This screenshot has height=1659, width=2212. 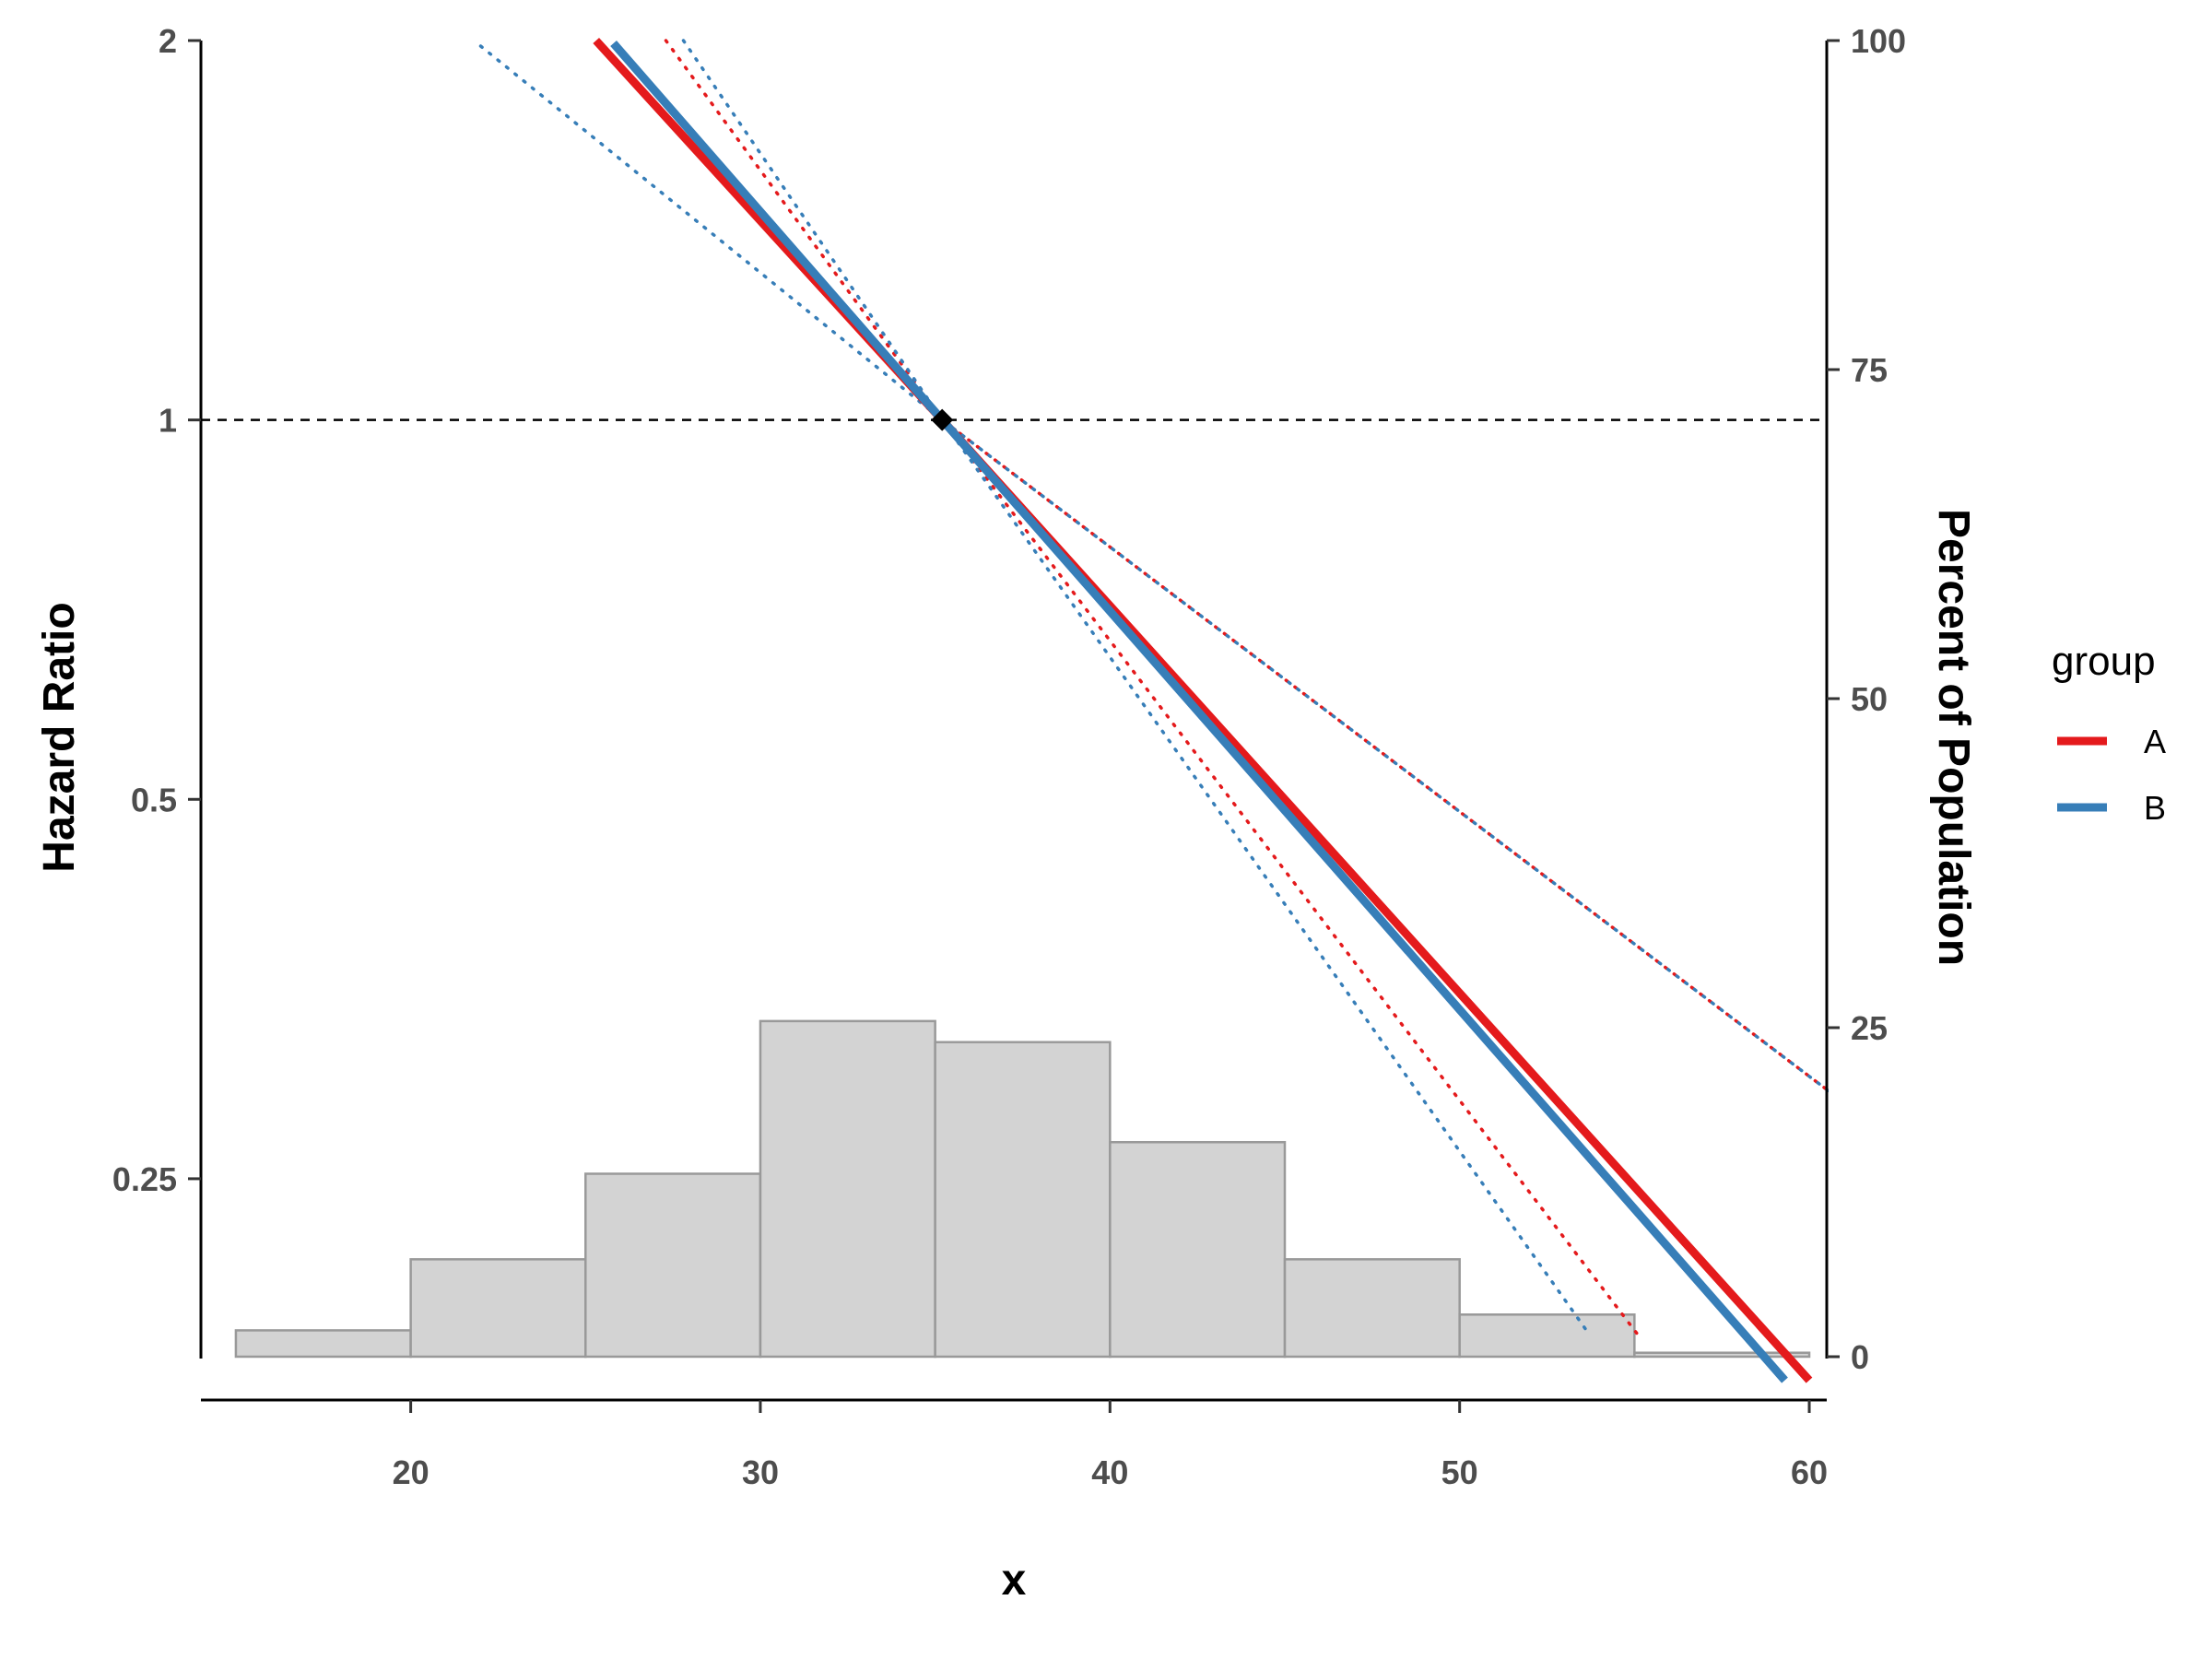 I want to click on legend-label-b: B, so click(x=2155, y=808).